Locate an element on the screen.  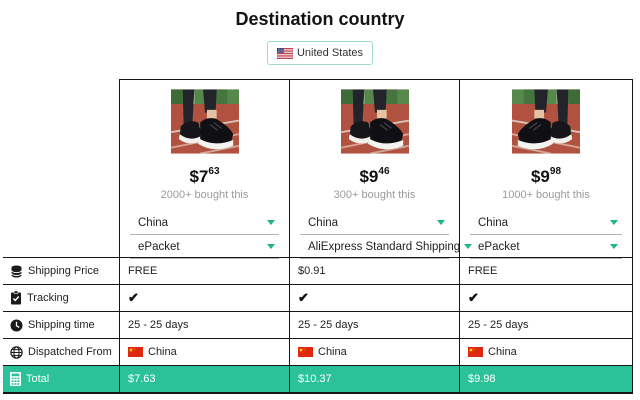
clock-icon is located at coordinates (16, 325).